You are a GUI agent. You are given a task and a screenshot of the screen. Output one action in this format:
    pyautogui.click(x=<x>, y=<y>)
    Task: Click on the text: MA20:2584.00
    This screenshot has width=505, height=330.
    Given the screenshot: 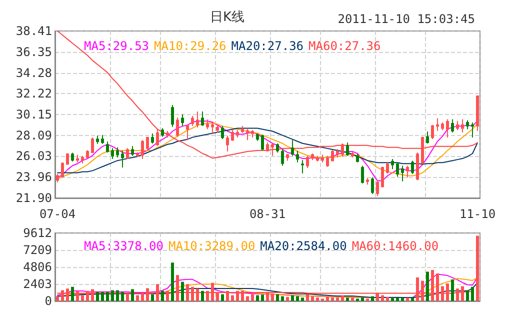 What is the action you would take?
    pyautogui.click(x=303, y=246)
    